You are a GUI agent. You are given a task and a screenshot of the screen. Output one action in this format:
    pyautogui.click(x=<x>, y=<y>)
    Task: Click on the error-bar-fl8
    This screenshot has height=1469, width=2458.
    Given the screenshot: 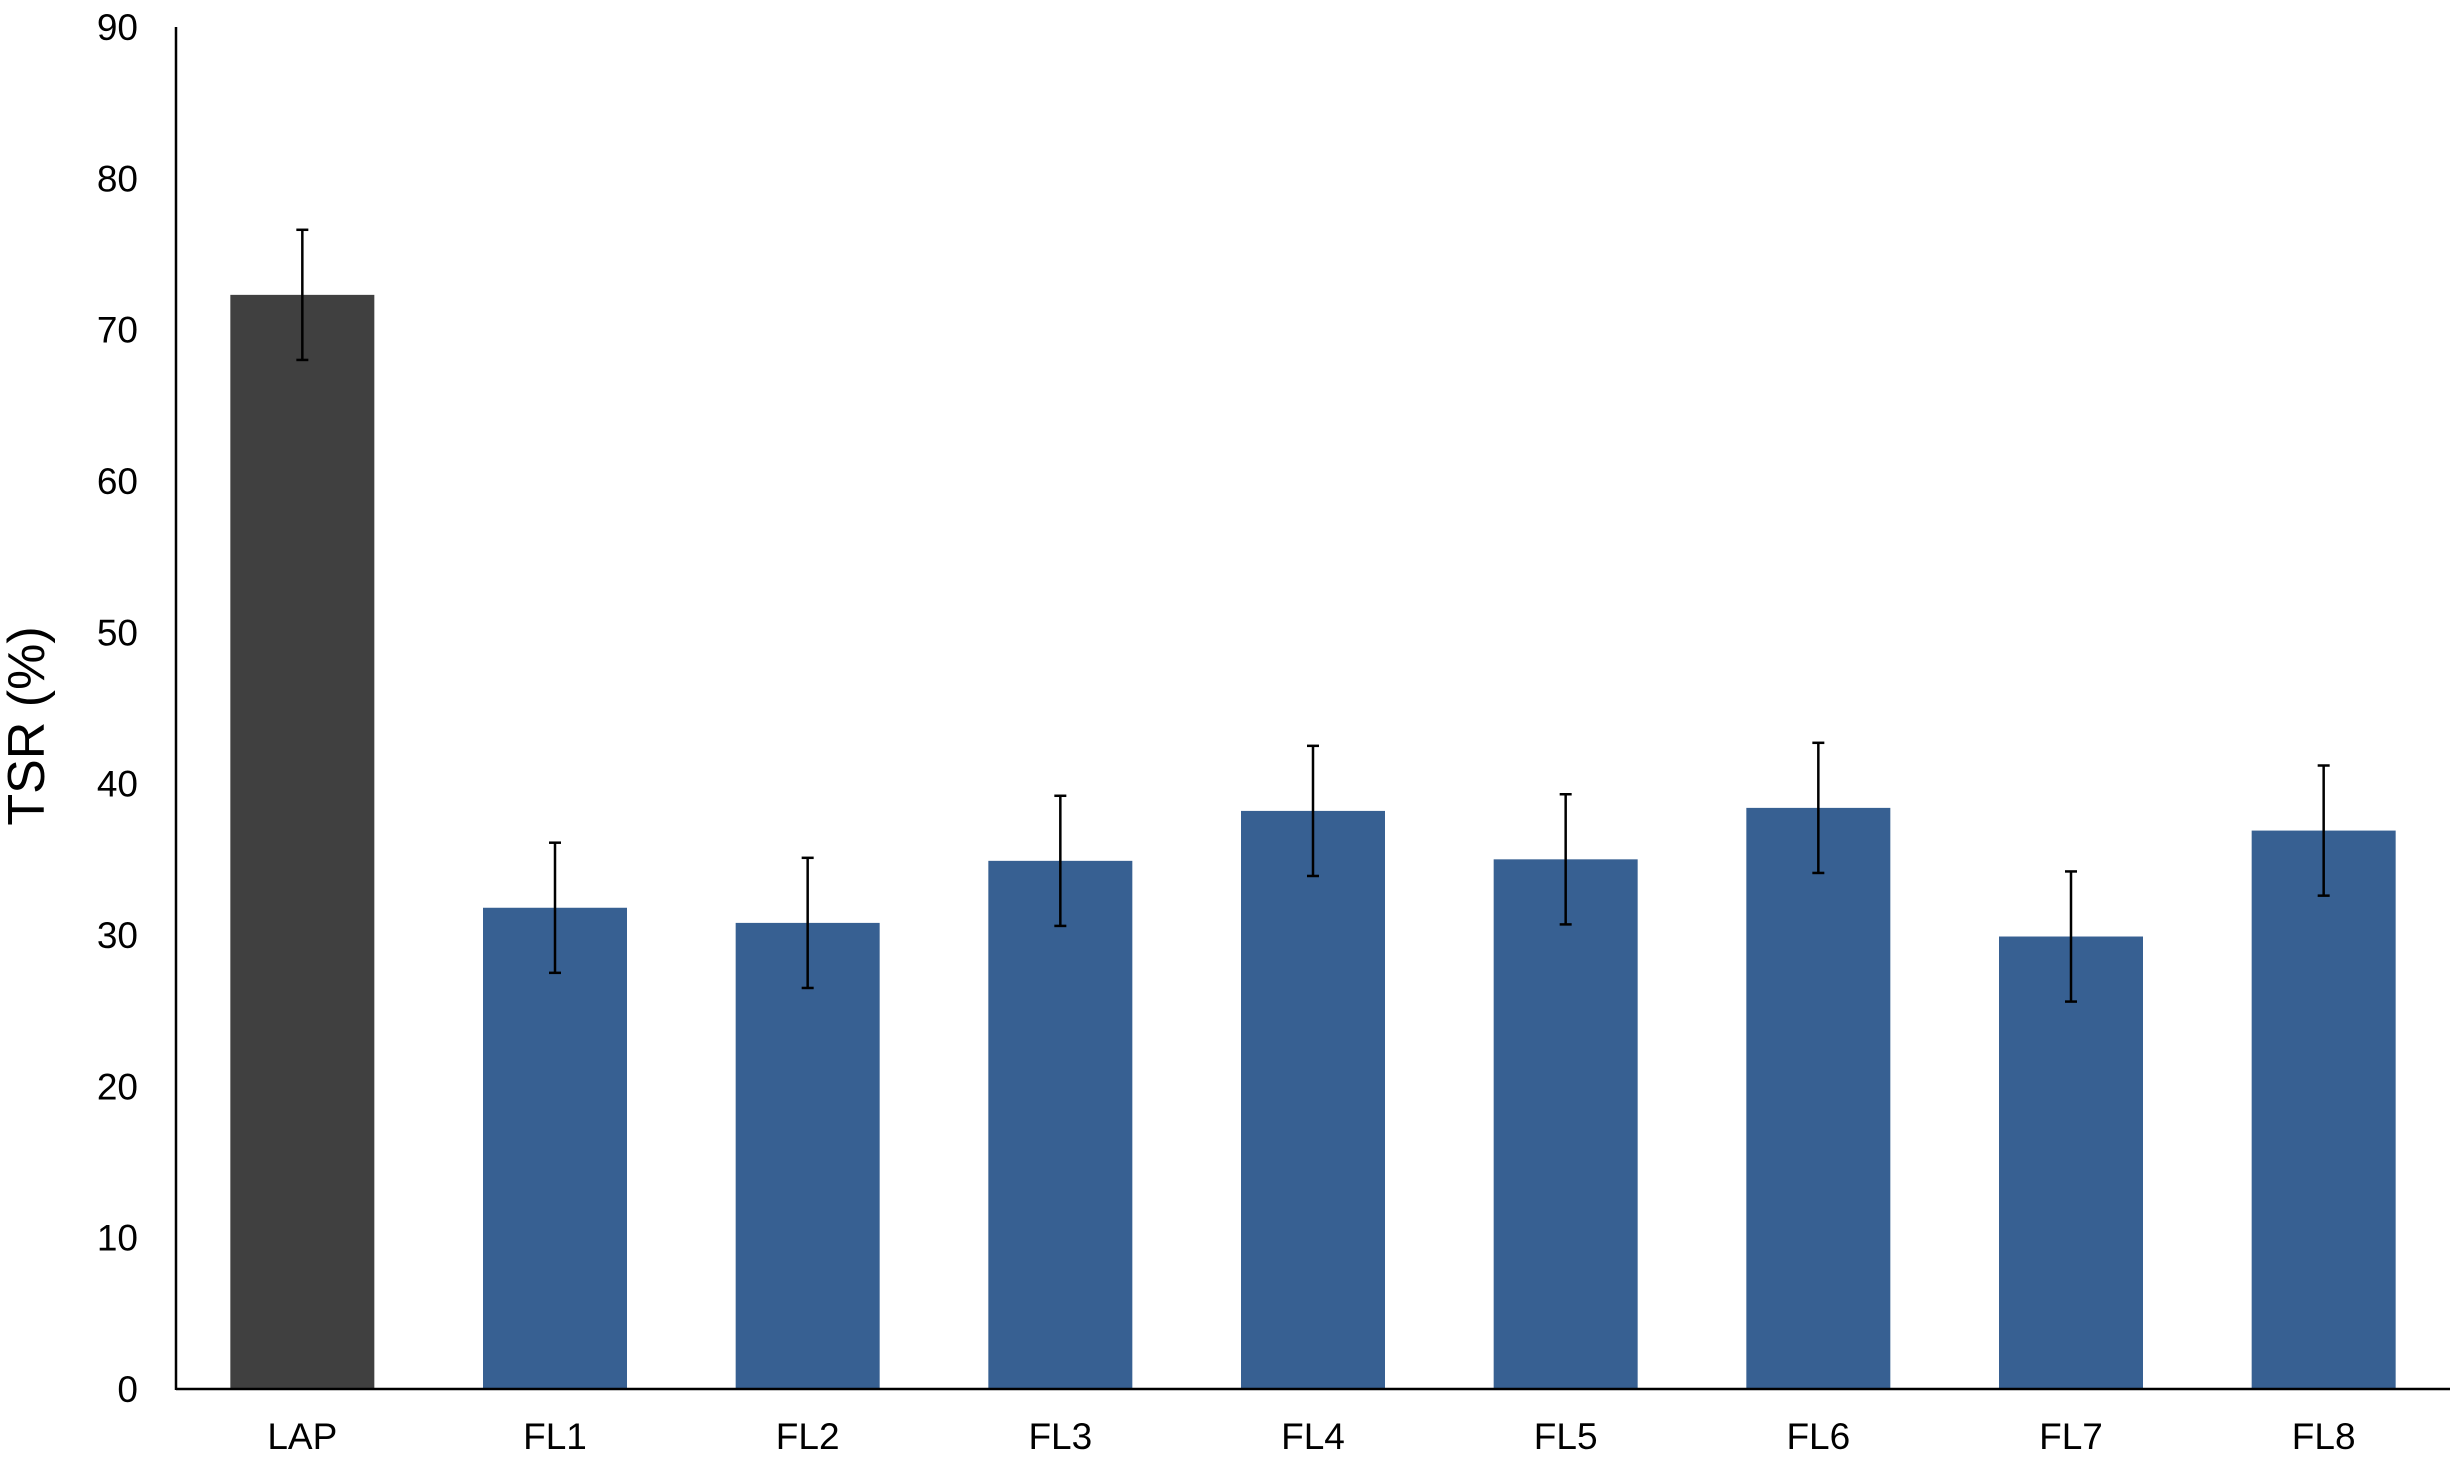 What is the action you would take?
    pyautogui.click(x=2323, y=830)
    